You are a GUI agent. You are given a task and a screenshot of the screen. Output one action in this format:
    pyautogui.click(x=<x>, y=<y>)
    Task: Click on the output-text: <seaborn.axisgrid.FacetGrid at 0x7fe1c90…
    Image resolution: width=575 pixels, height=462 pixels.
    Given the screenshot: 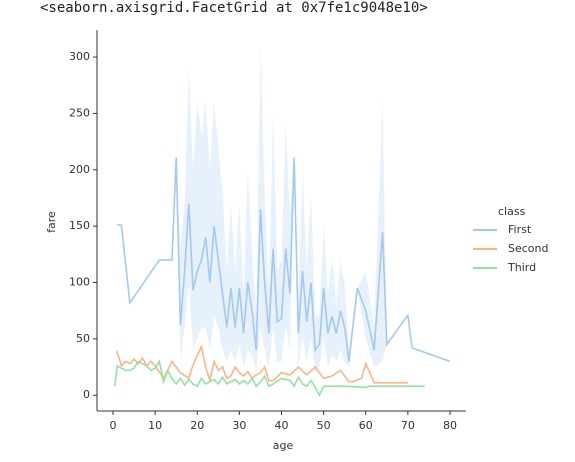 What is the action you would take?
    pyautogui.click(x=234, y=8)
    